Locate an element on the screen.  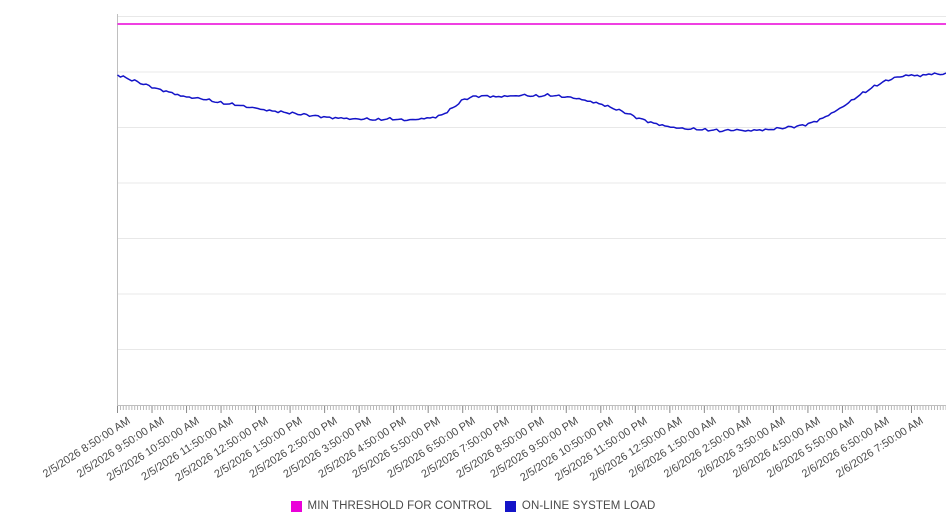
legend-item-on-line-system-load: ON-LINE SYSTEM LOAD is located at coordinates (580, 506).